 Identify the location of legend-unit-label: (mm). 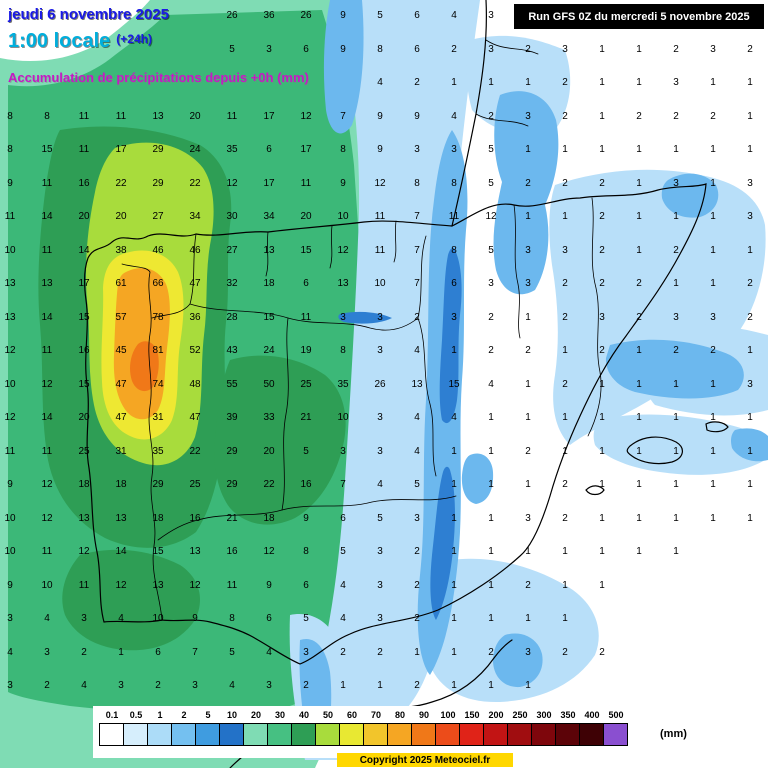
(673, 734).